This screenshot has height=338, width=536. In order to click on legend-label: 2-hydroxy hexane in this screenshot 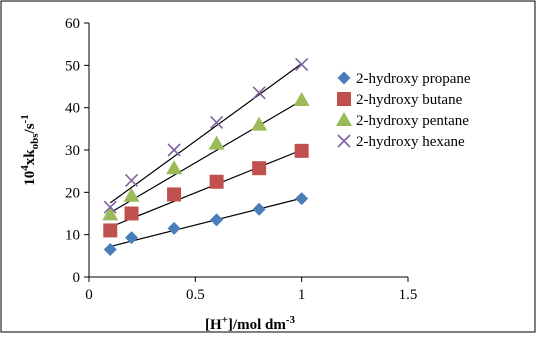, I will do `click(410, 142)`.